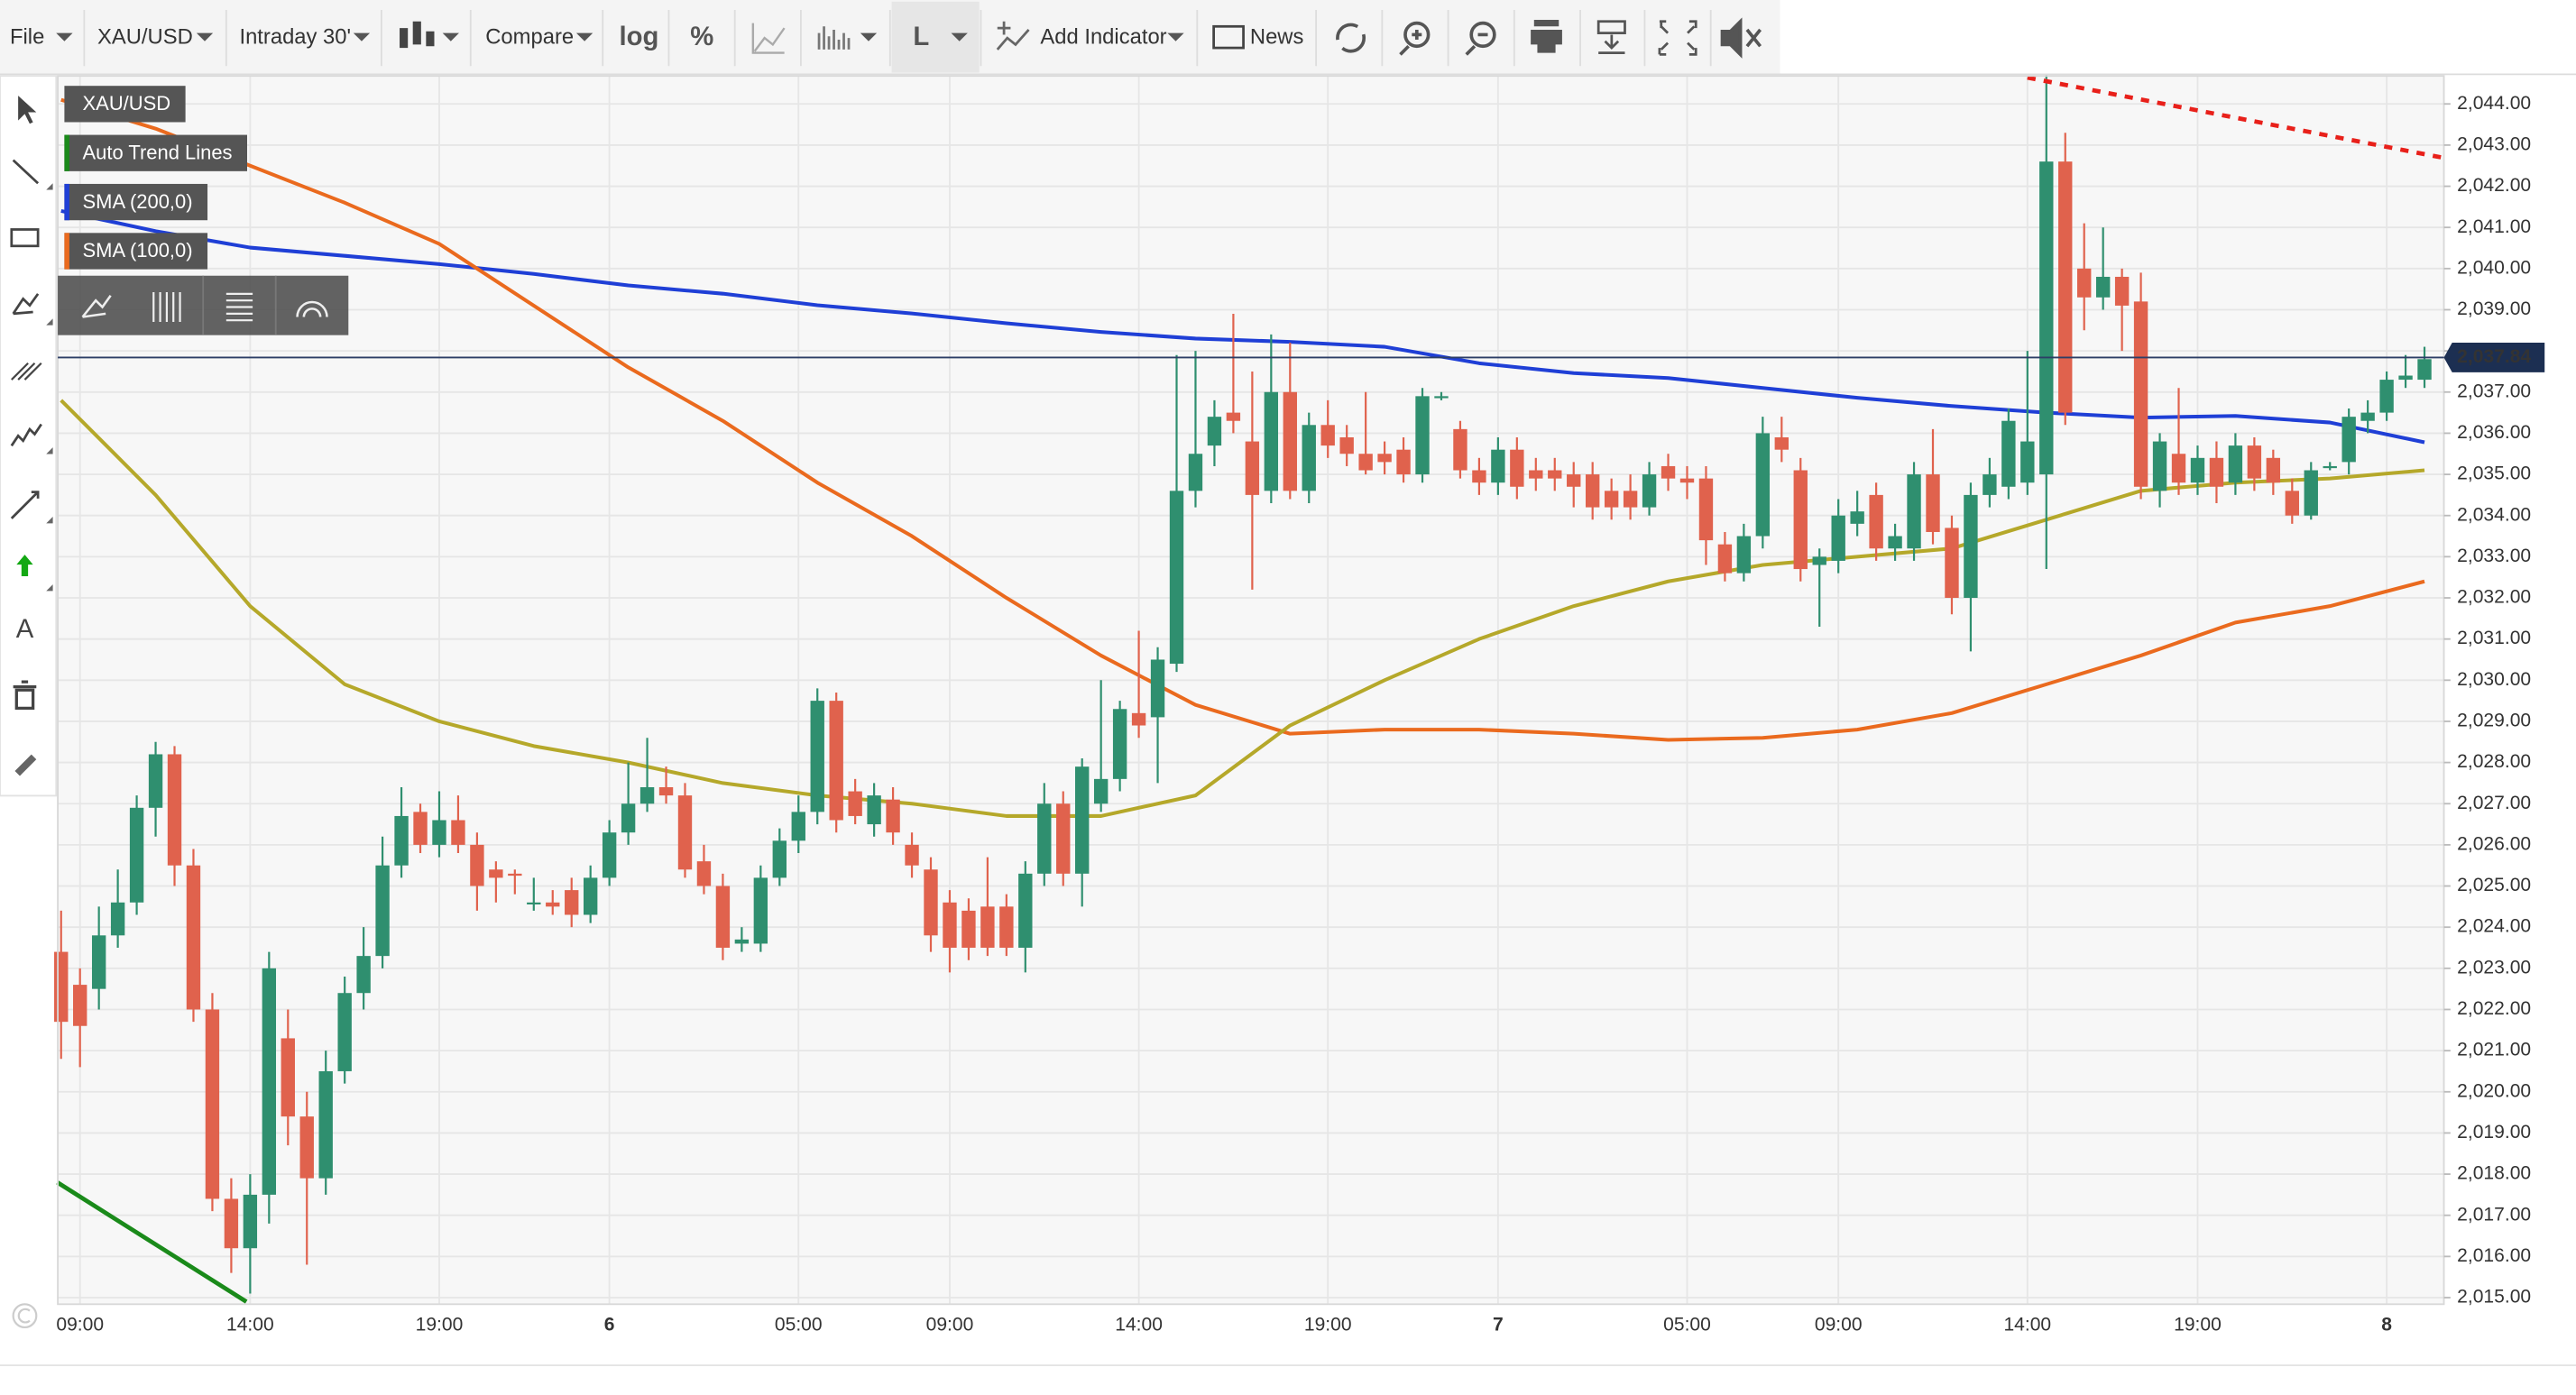 The height and width of the screenshot is (1395, 2576). I want to click on file-menu: File, so click(41, 36).